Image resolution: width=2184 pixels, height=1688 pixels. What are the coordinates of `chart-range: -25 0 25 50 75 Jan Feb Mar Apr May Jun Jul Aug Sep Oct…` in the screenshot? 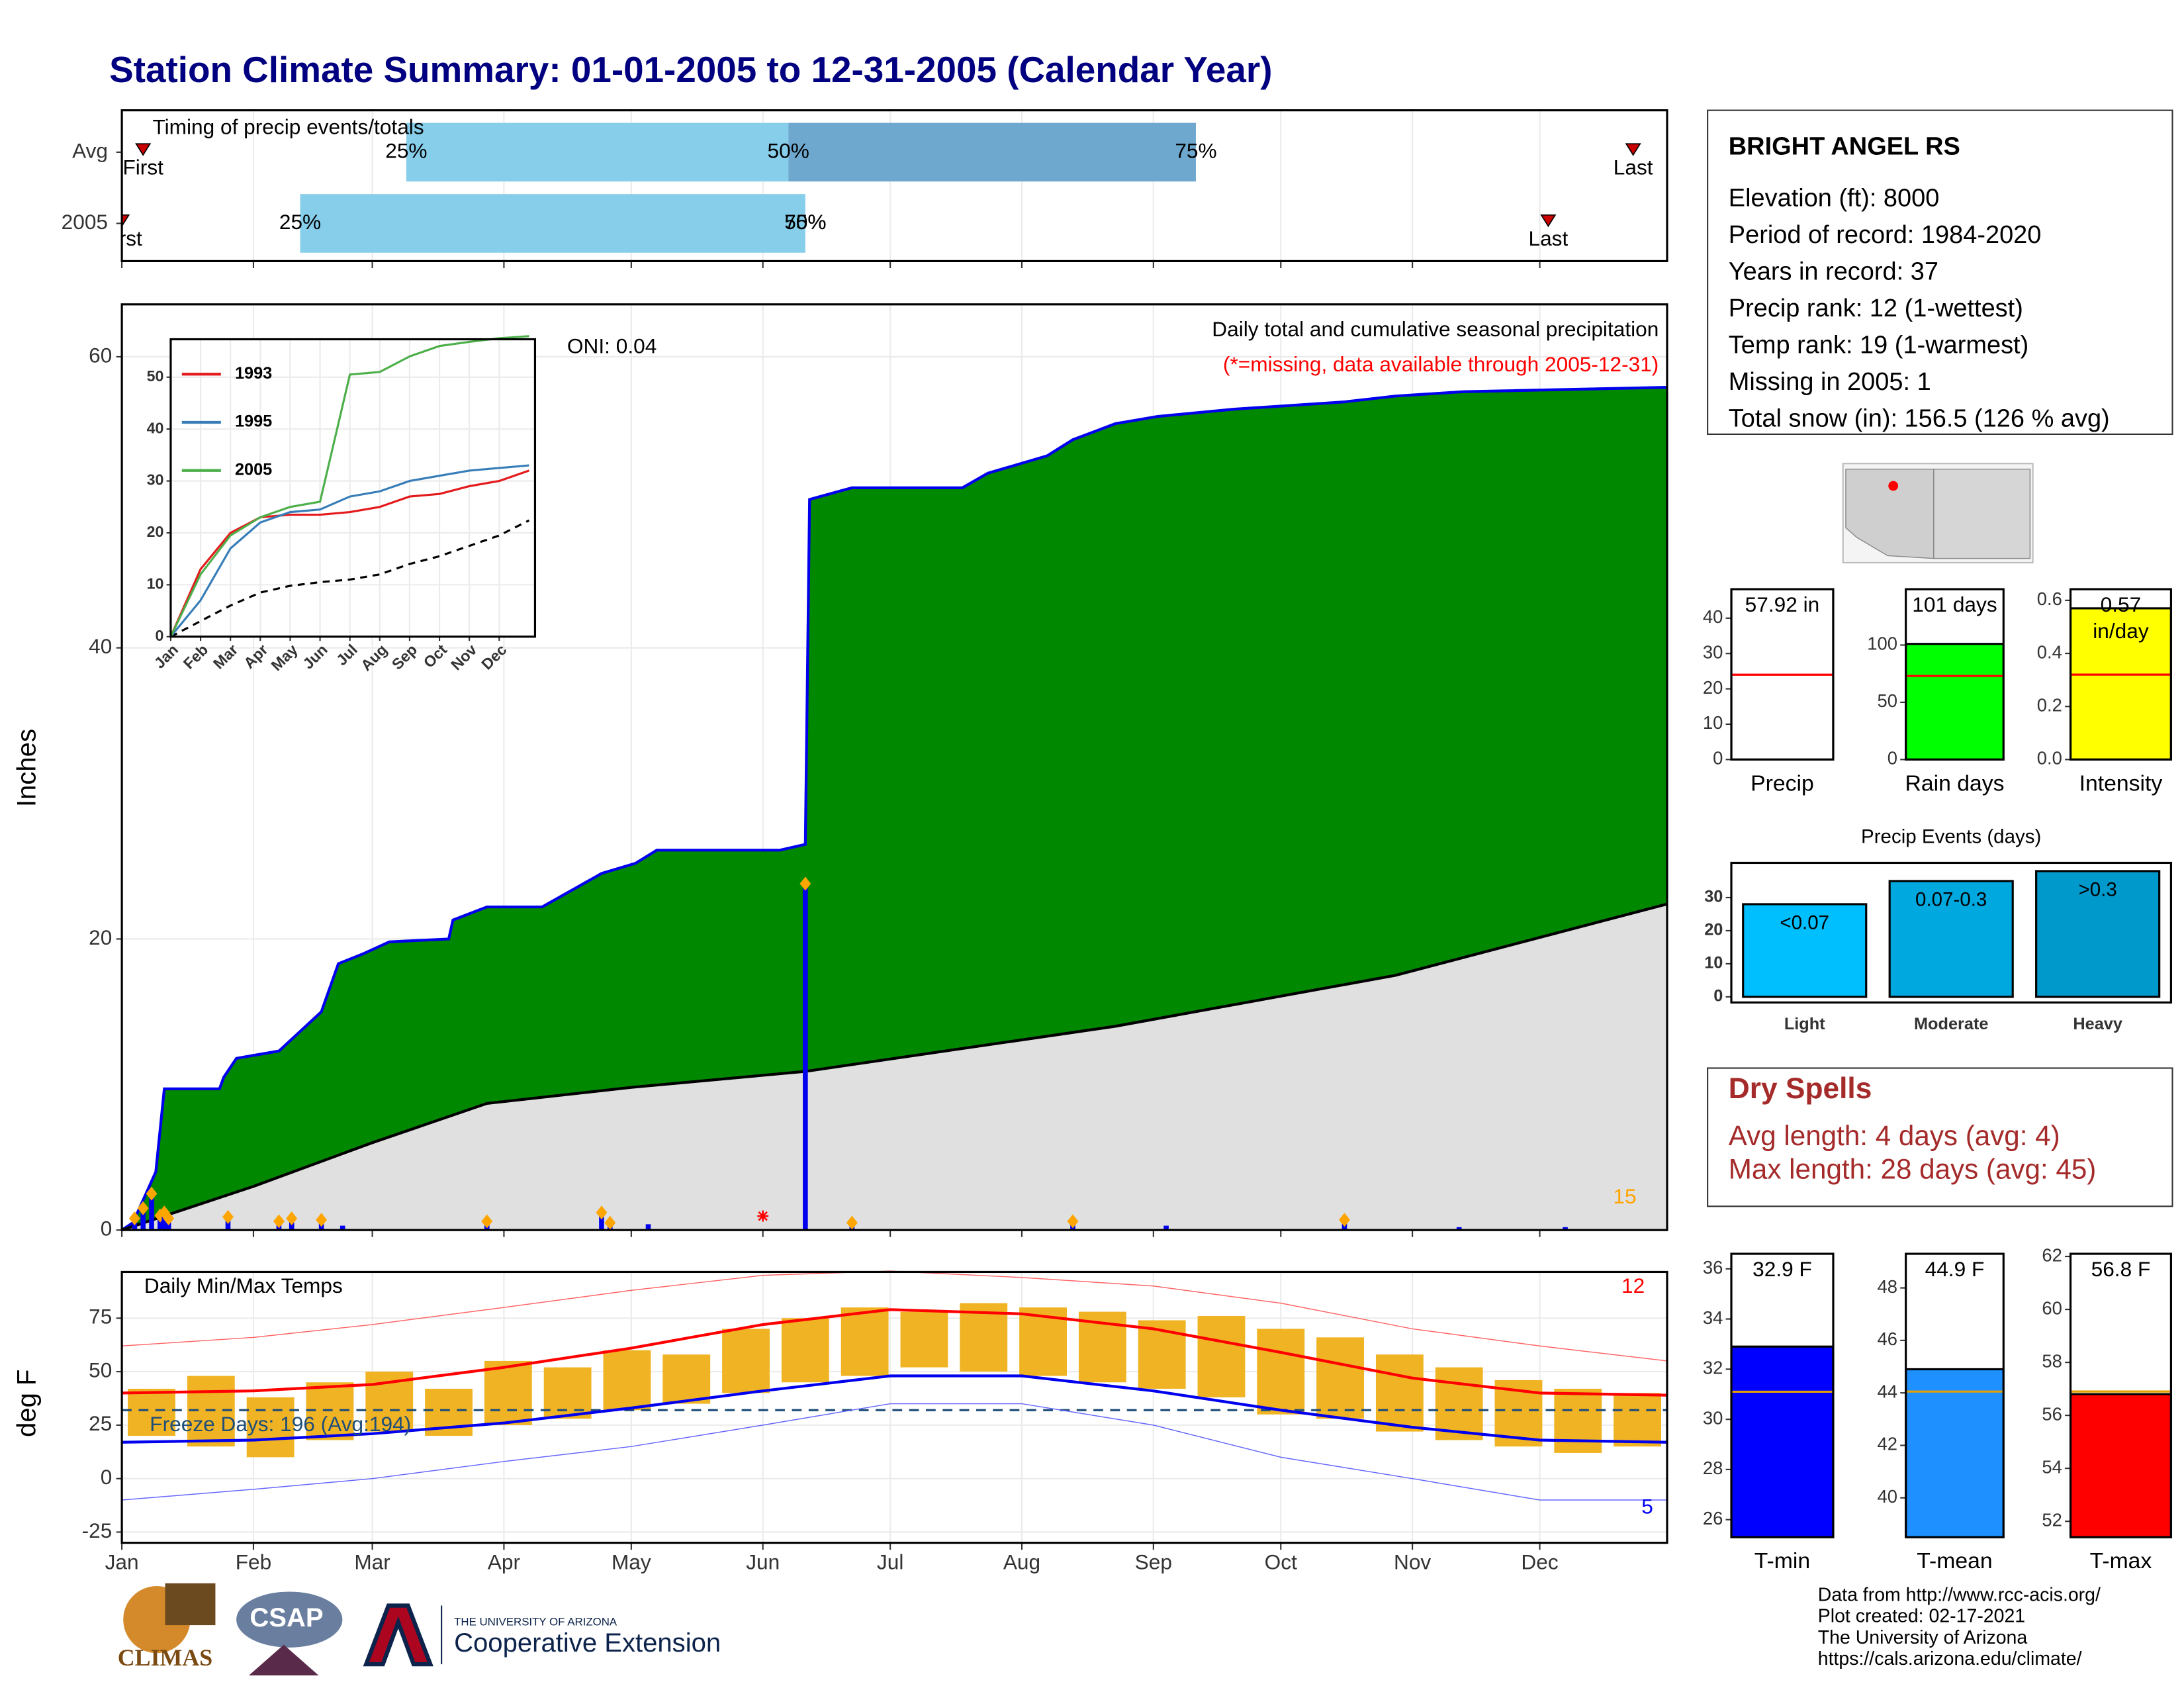 It's located at (840, 1422).